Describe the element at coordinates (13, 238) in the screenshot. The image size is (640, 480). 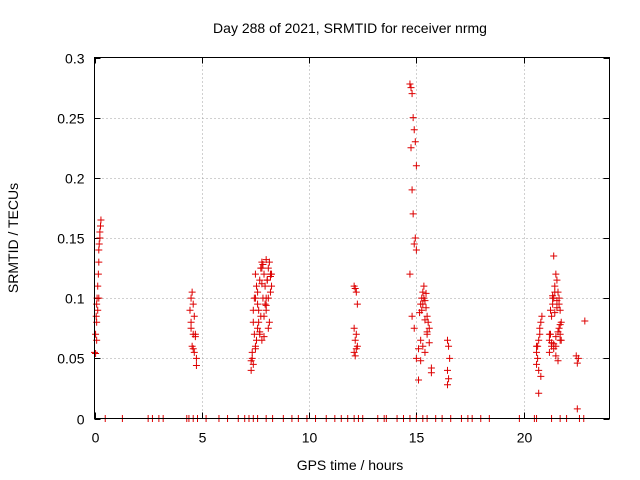
I see `y-axis-label: SRMTID / TECUs` at that location.